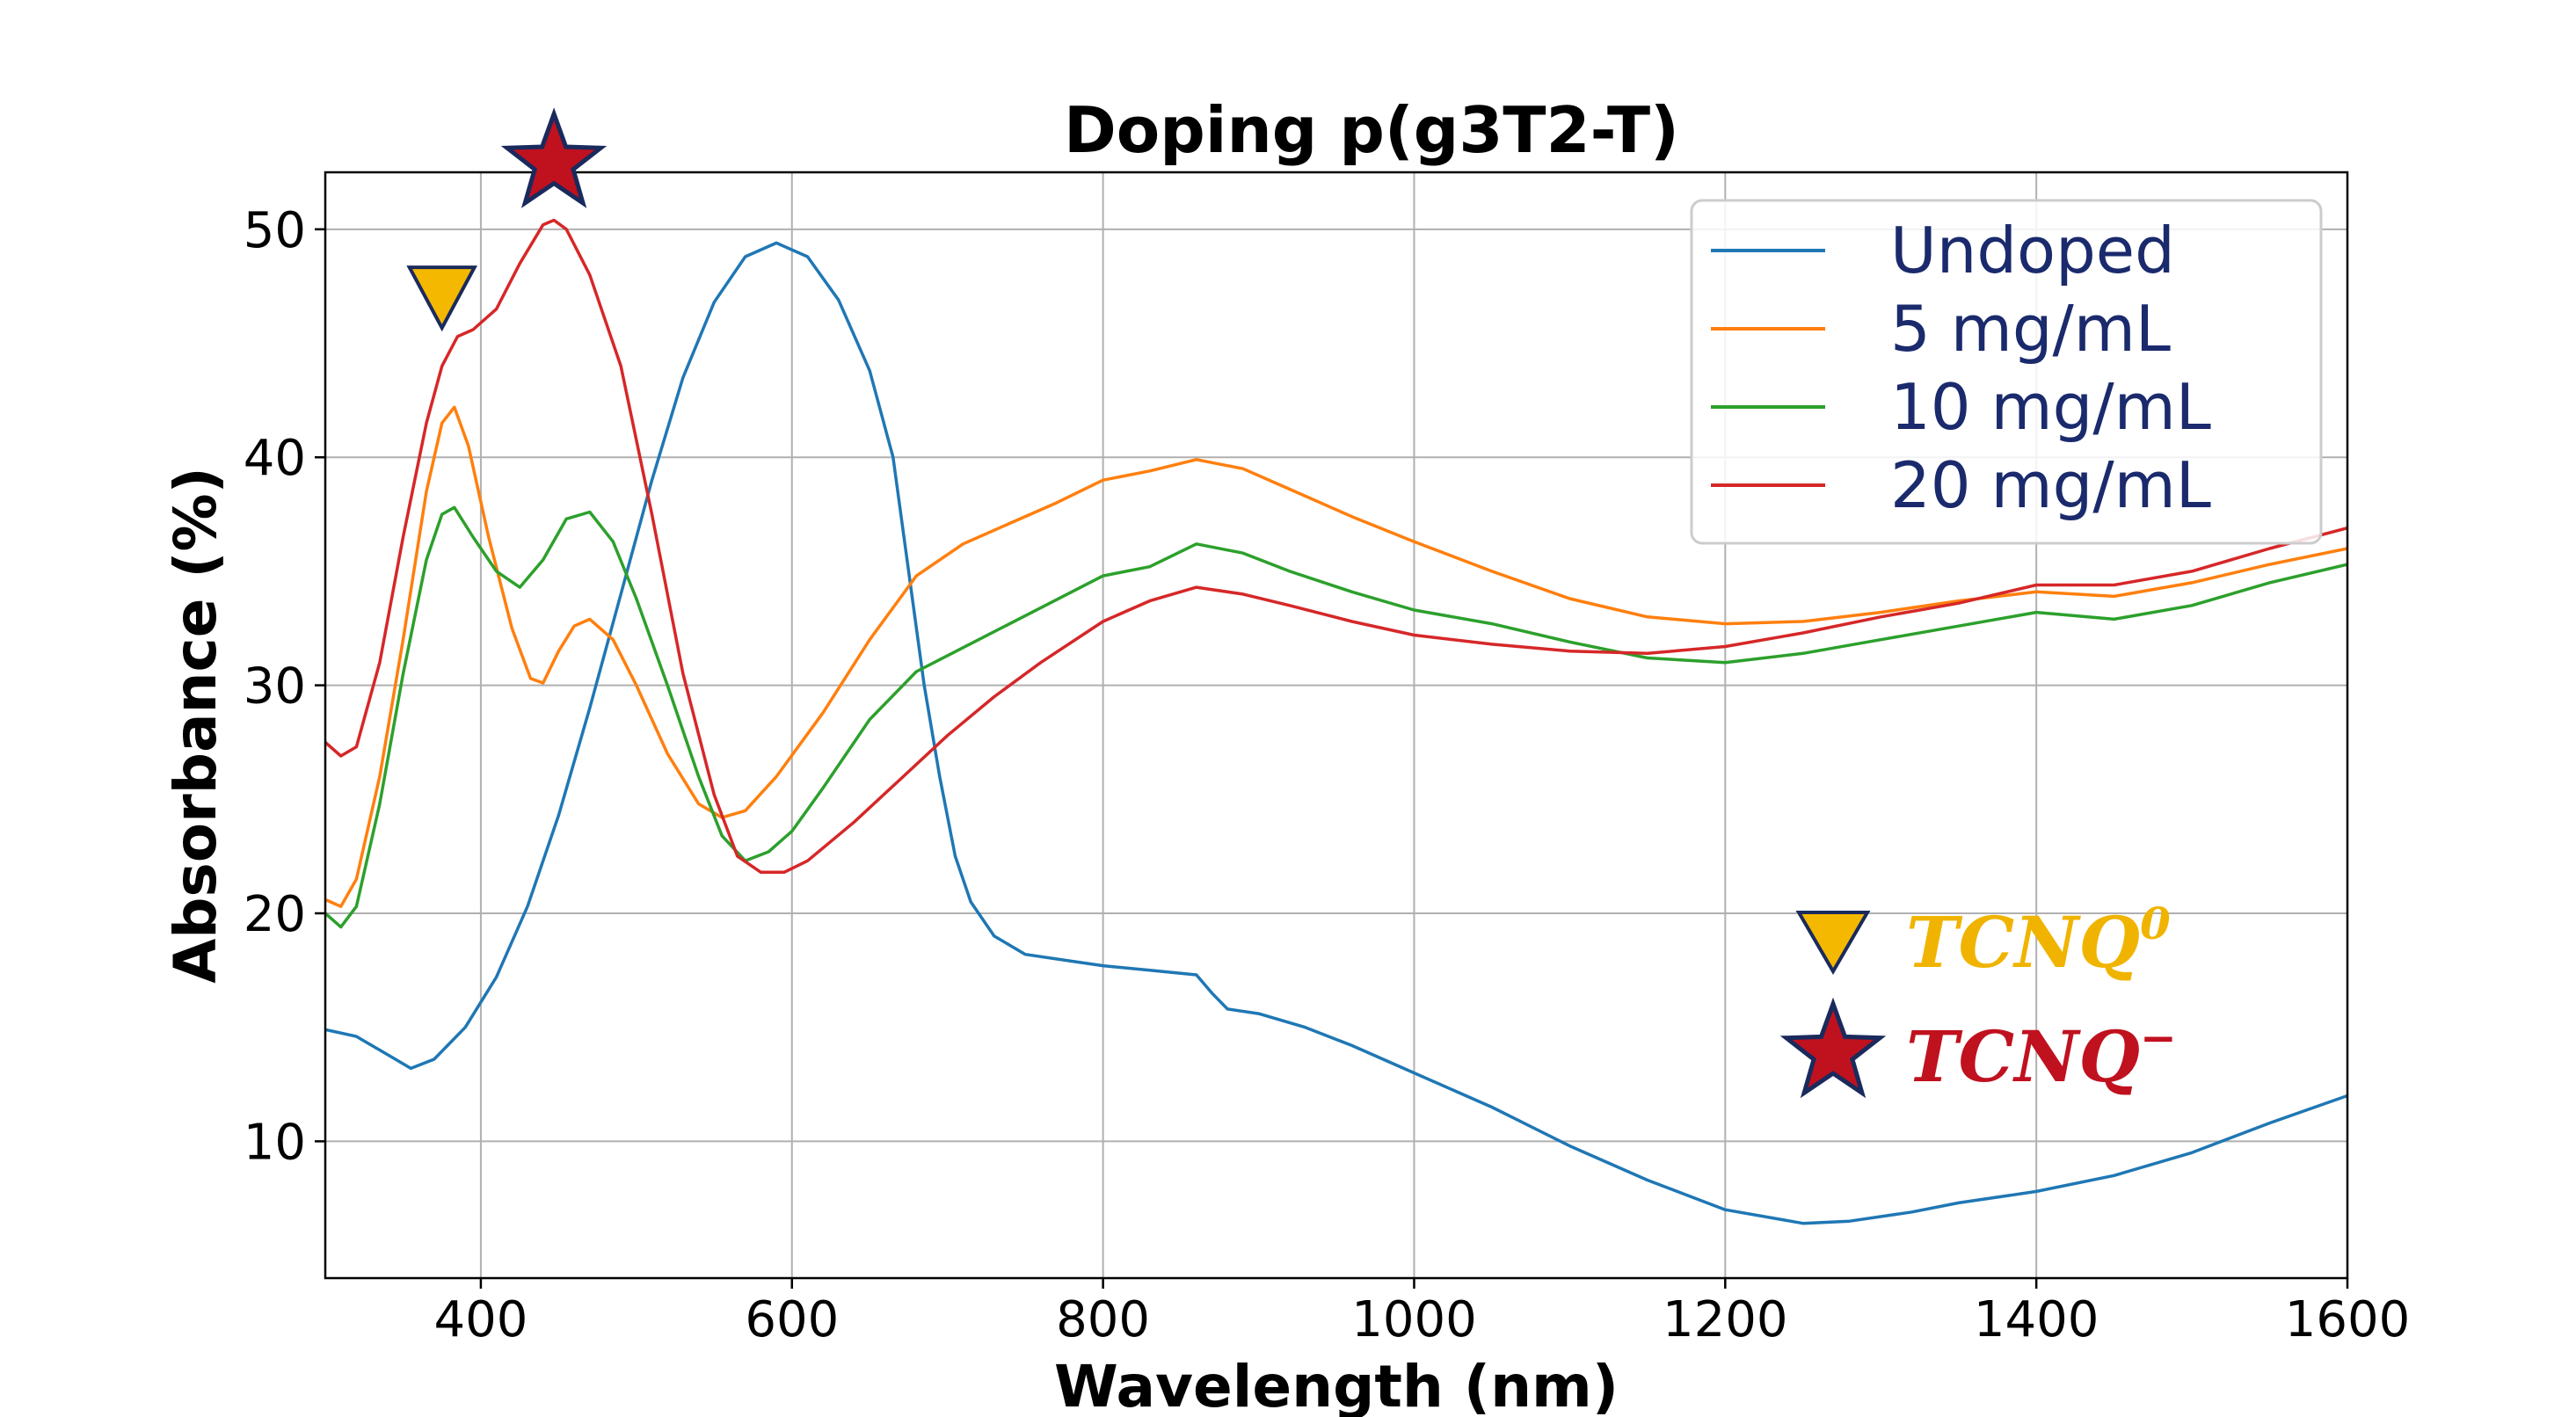 The width and height of the screenshot is (2576, 1417). Describe the element at coordinates (275, 459) in the screenshot. I see `y-tick-label: 40` at that location.